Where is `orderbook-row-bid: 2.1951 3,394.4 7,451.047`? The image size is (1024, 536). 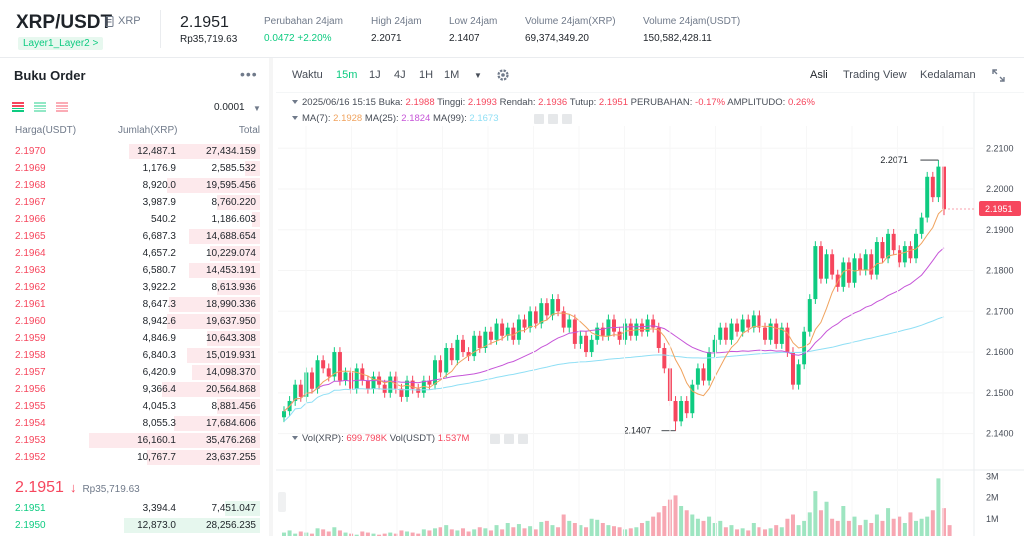
orderbook-row-bid: 2.1951 3,394.4 7,451.047 is located at coordinates (134, 508).